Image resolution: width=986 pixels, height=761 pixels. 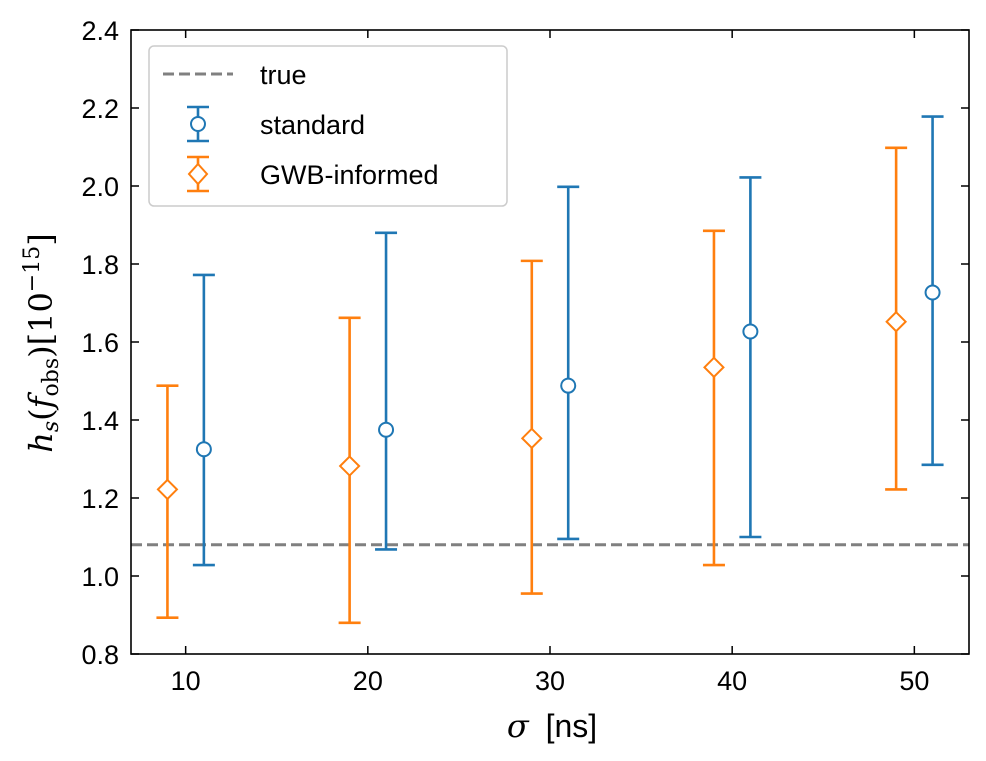 What do you see at coordinates (41, 351) in the screenshot?
I see `y-label-close-paren: )` at bounding box center [41, 351].